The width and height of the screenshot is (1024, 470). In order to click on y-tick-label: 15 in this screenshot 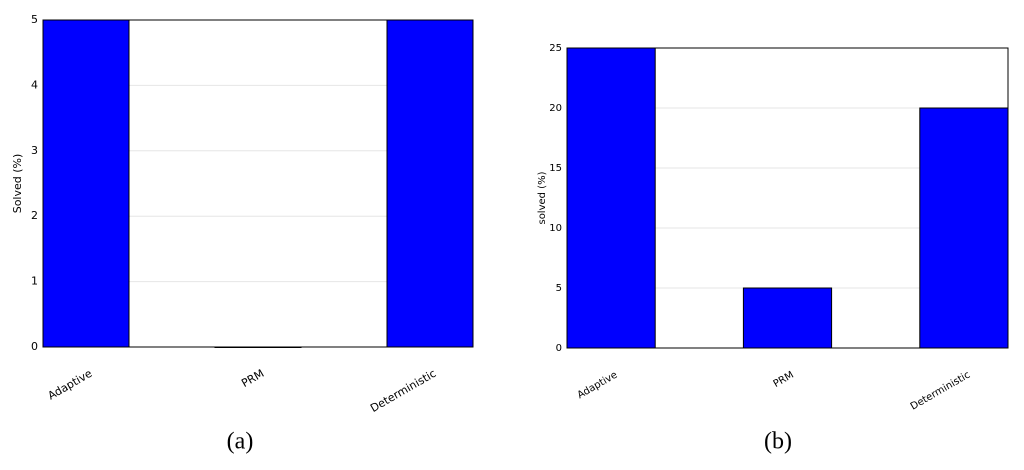, I will do `click(555, 168)`.